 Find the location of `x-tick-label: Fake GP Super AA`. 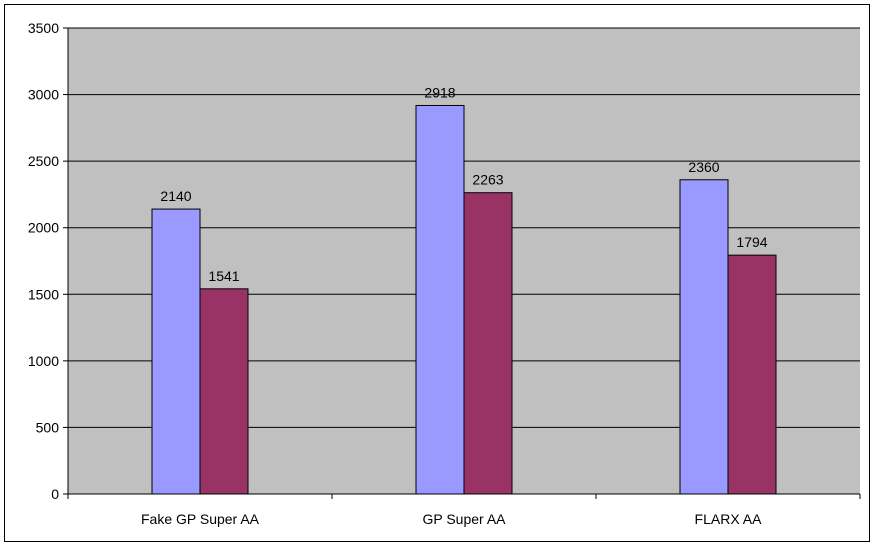

x-tick-label: Fake GP Super AA is located at coordinates (200, 519).